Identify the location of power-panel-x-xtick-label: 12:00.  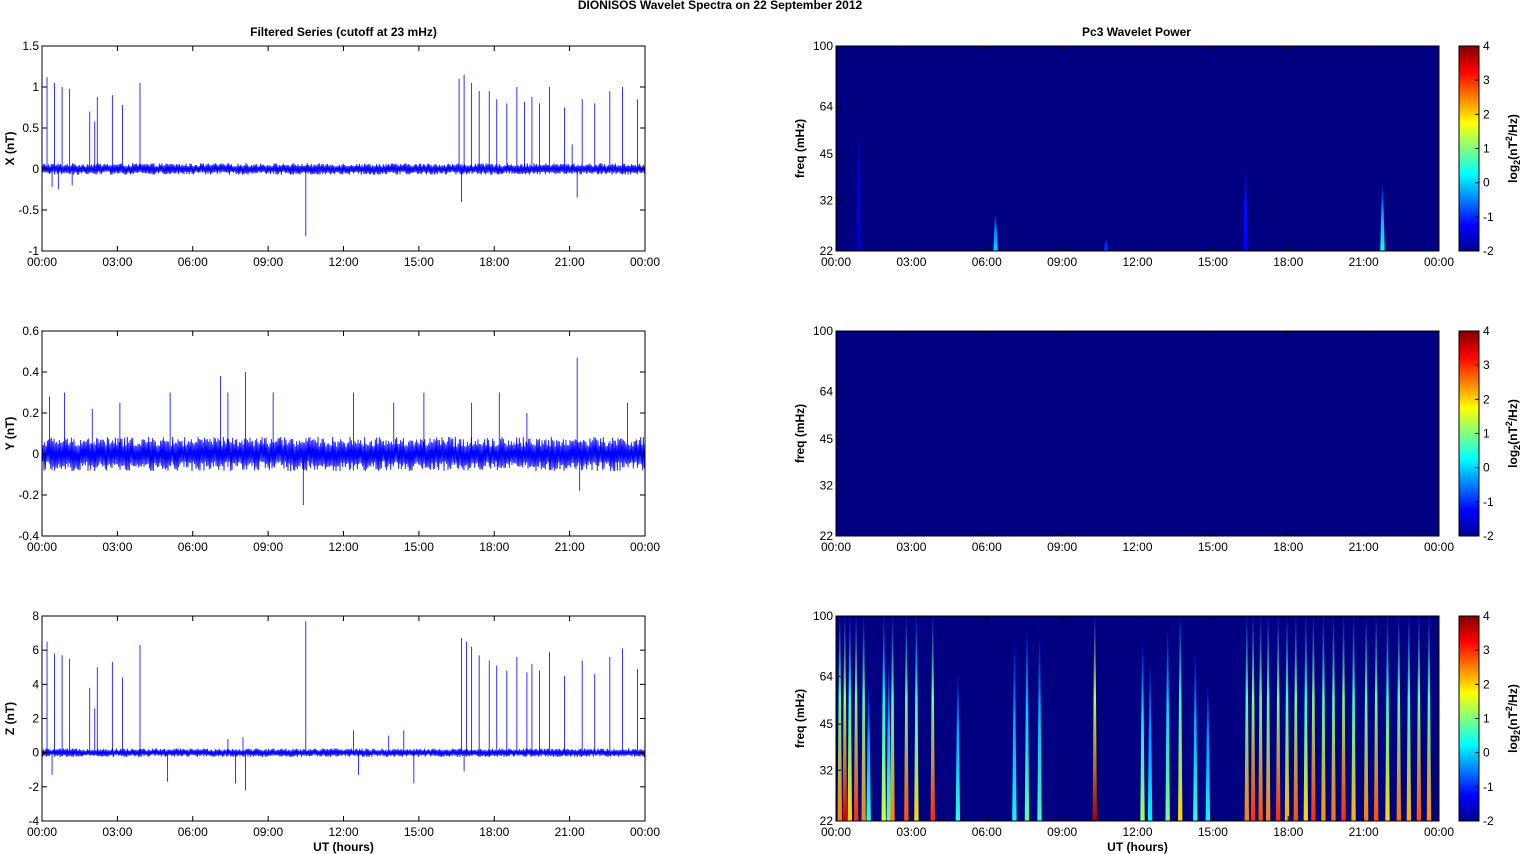
(1137, 262).